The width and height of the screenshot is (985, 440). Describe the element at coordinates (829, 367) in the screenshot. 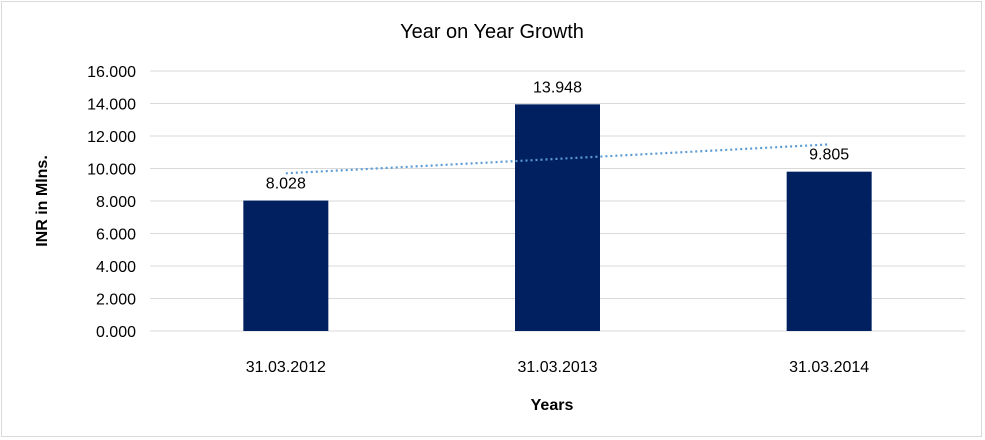

I see `x-tick-label: 31.03.2014` at that location.